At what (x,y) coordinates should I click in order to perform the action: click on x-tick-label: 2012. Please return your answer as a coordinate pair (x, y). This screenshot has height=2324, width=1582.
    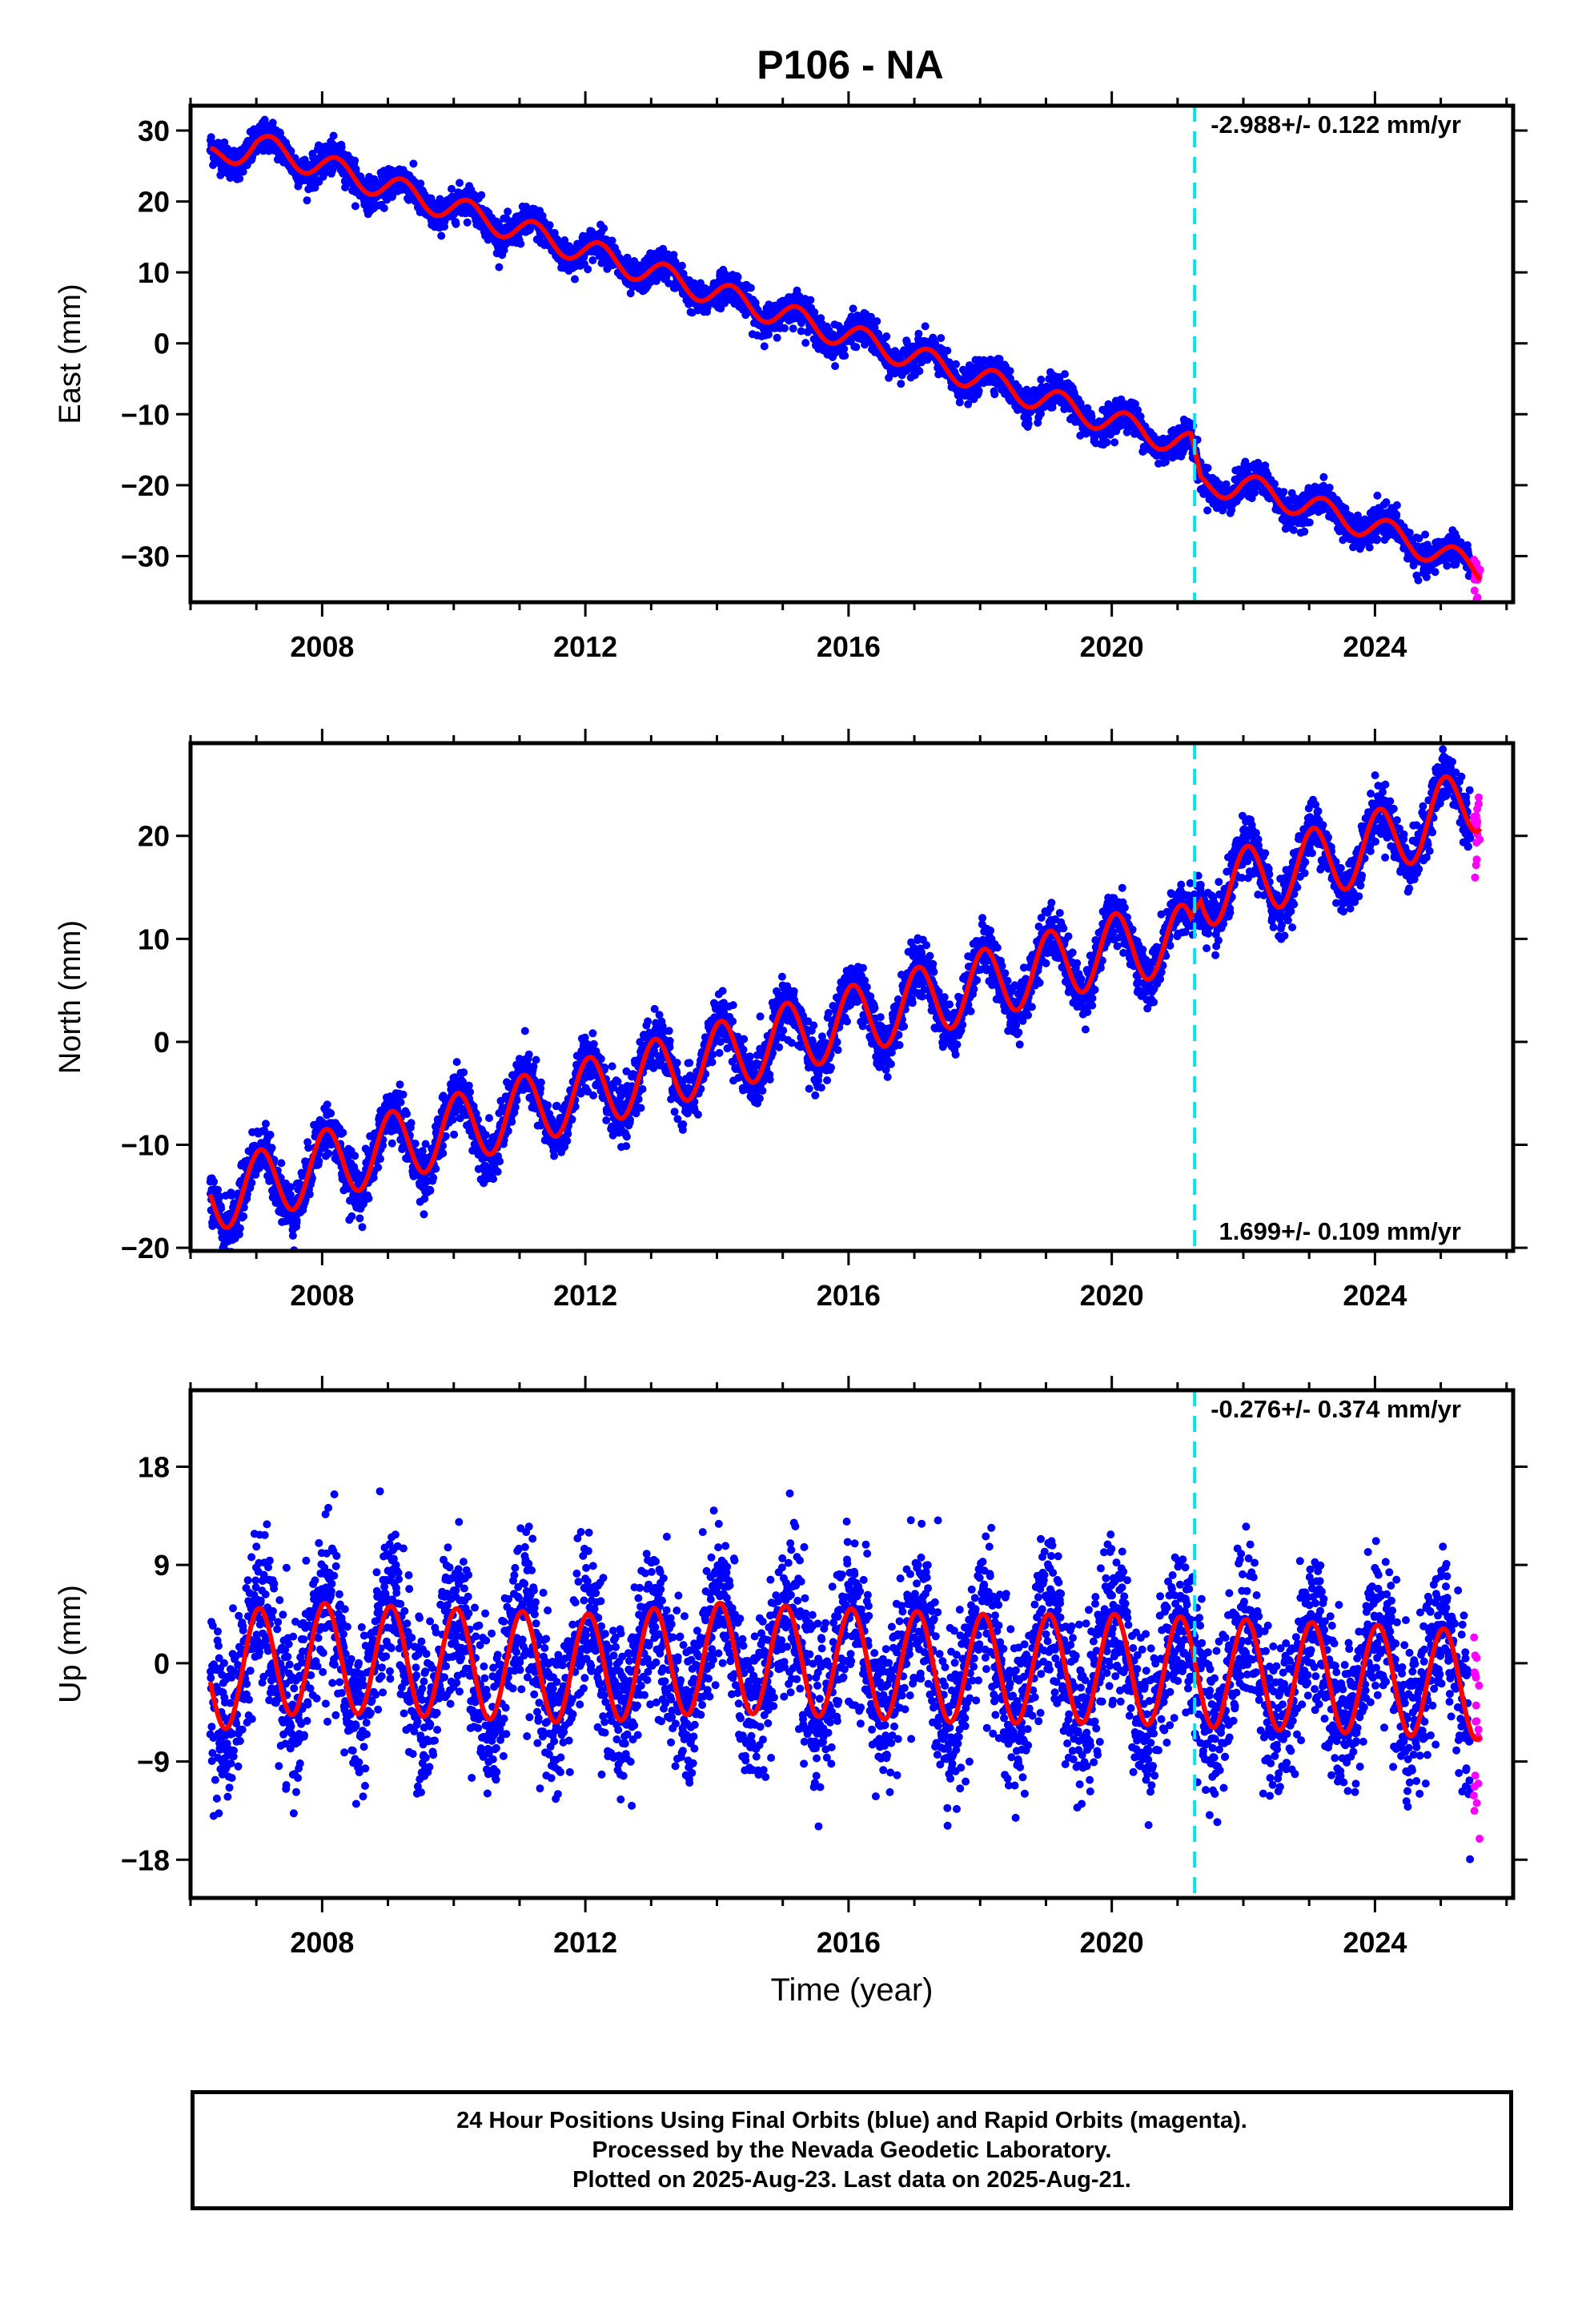
    Looking at the image, I should click on (585, 646).